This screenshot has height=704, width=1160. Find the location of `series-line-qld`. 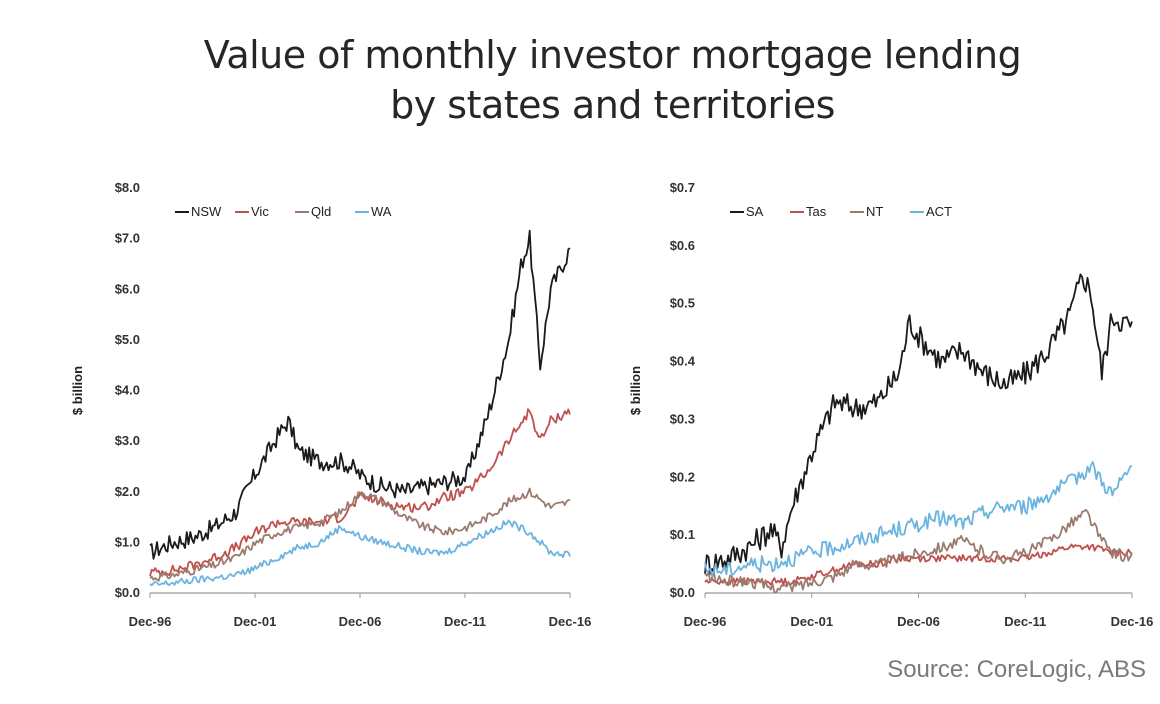

series-line-qld is located at coordinates (359, 534).